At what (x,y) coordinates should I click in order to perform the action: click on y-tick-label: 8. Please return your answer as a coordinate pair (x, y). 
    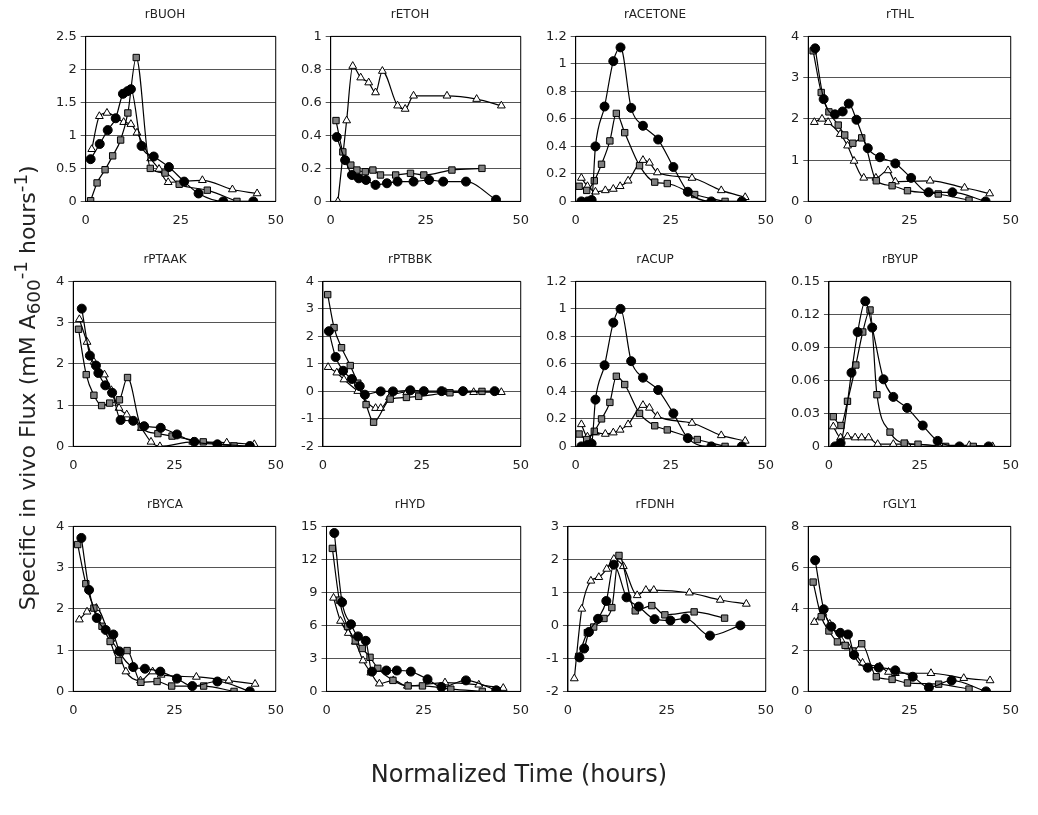
    Looking at the image, I should click on (795, 525).